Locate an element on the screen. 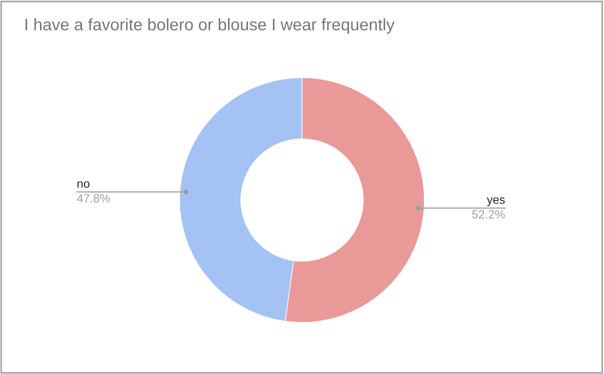 The width and height of the screenshot is (604, 374). chart-title: I have a favorite bolero or blouse I wear frequently is located at coordinates (210, 26).